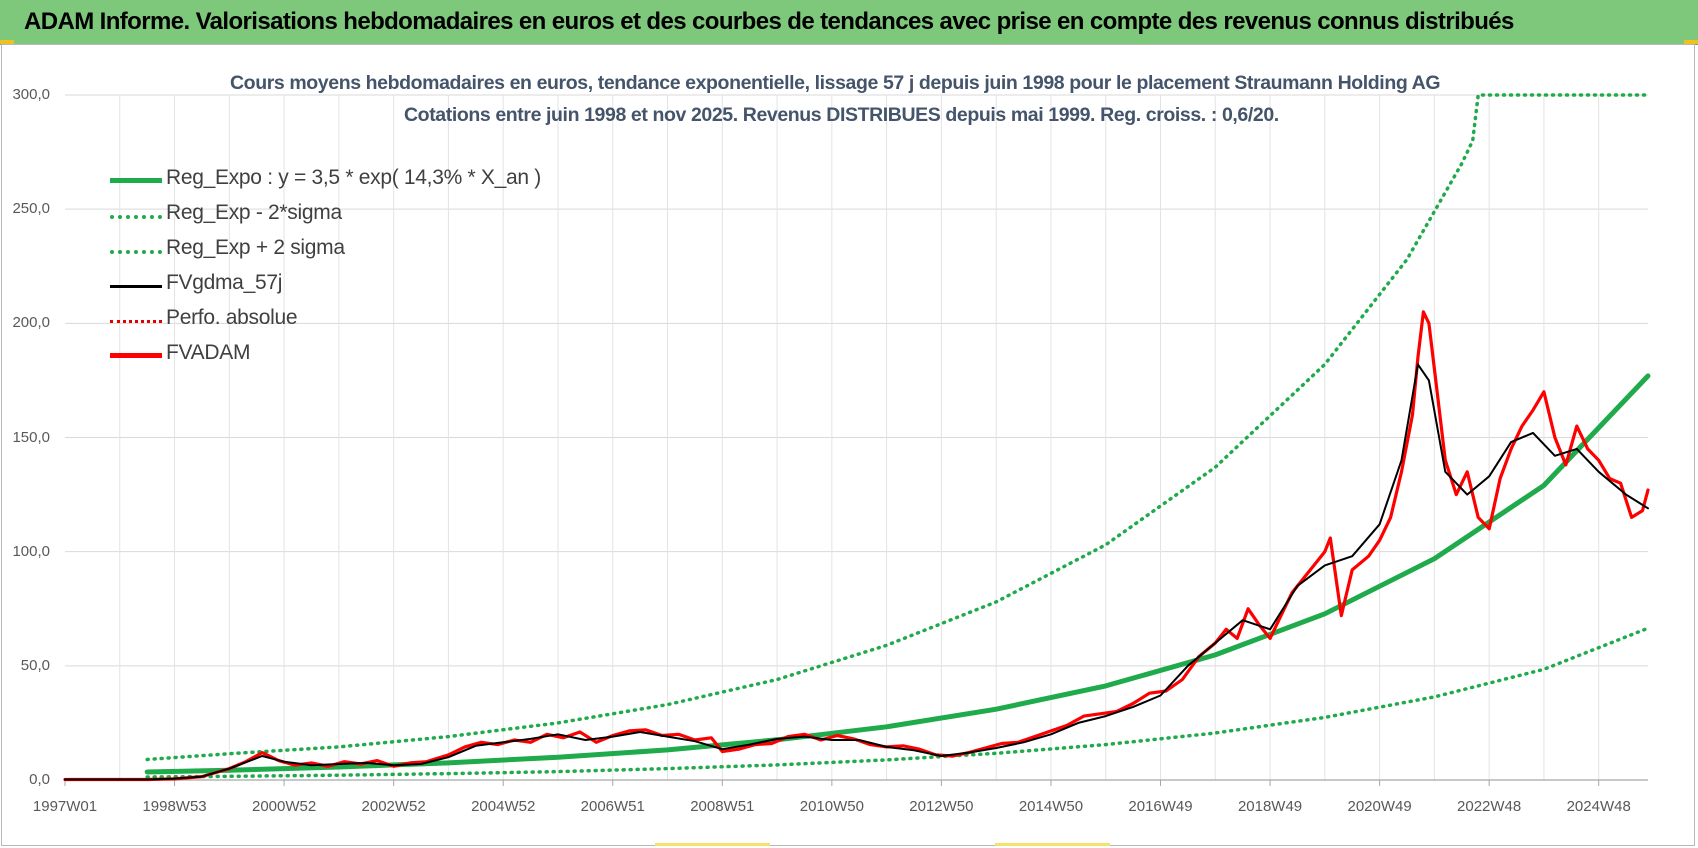 Image resolution: width=1698 pixels, height=848 pixels. I want to click on legend-label-reg-expo: Reg_Expo : y = 3,5 * exp( 14,3% * X_an ), so click(353, 177).